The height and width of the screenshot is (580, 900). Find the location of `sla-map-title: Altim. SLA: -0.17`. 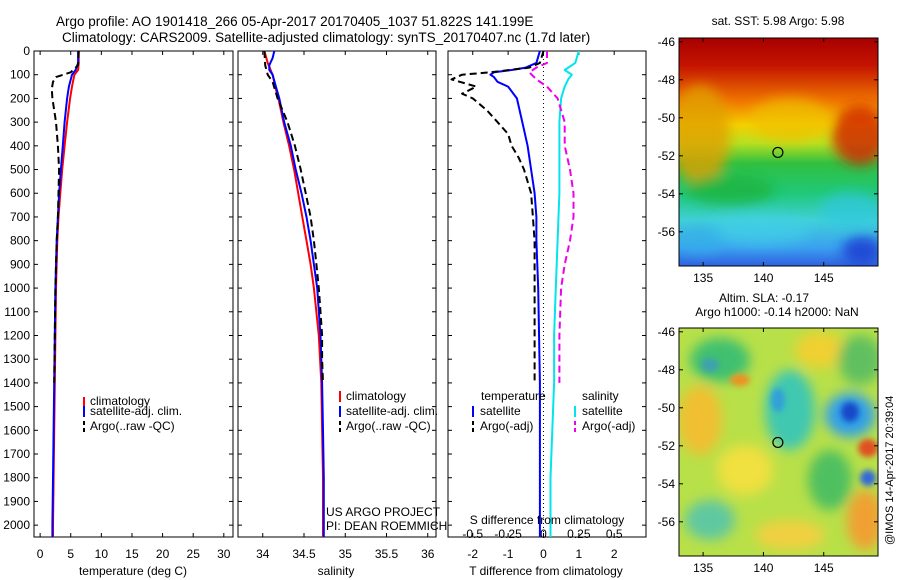

sla-map-title: Altim. SLA: -0.17 is located at coordinates (764, 298).